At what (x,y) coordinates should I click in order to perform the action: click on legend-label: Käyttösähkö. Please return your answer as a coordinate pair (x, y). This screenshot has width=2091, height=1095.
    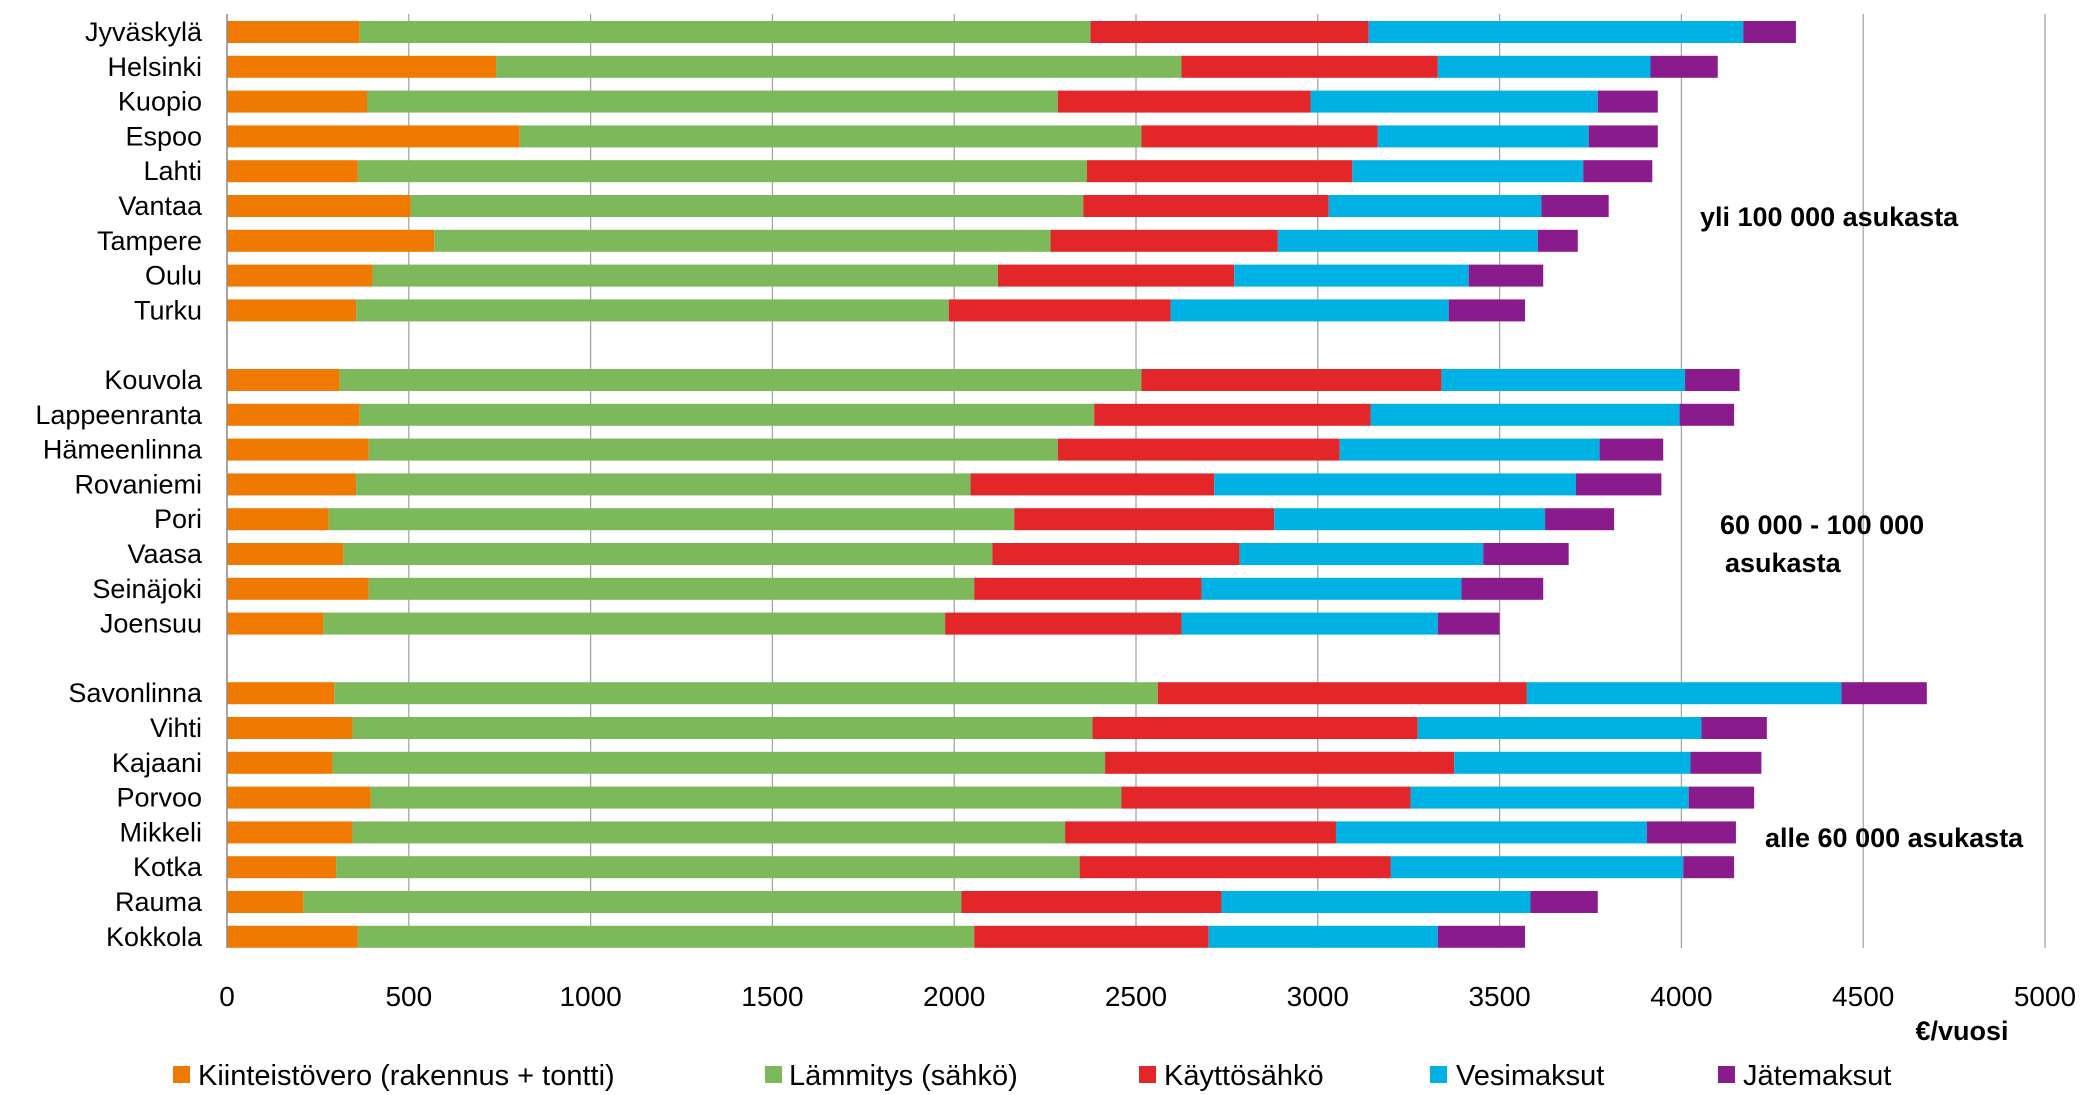
    Looking at the image, I should click on (1244, 1076).